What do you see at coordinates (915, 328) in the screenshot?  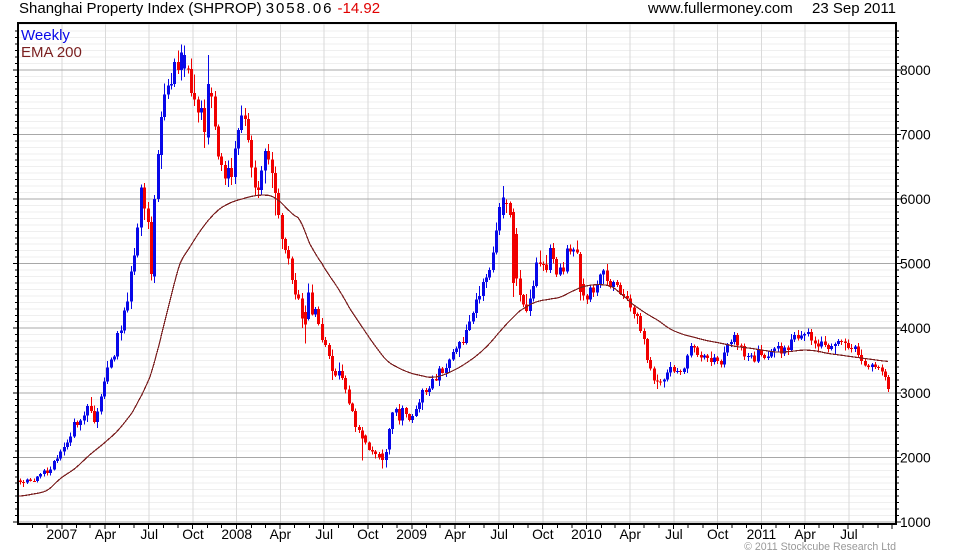 I see `svg-text: 4000` at bounding box center [915, 328].